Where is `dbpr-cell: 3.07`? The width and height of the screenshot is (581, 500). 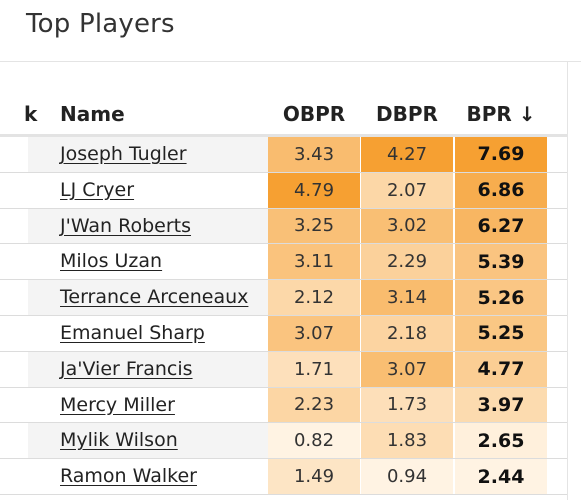 dbpr-cell: 3.07 is located at coordinates (407, 369).